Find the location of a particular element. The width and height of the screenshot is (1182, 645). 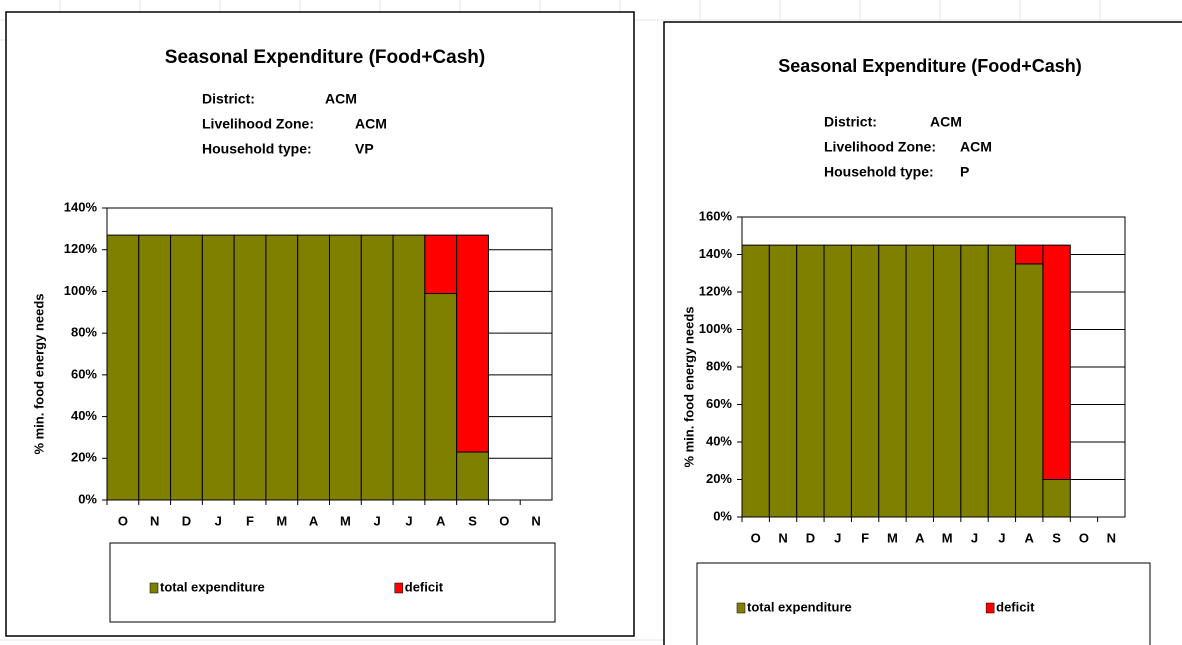

y-tick-label: 160% is located at coordinates (716, 215).